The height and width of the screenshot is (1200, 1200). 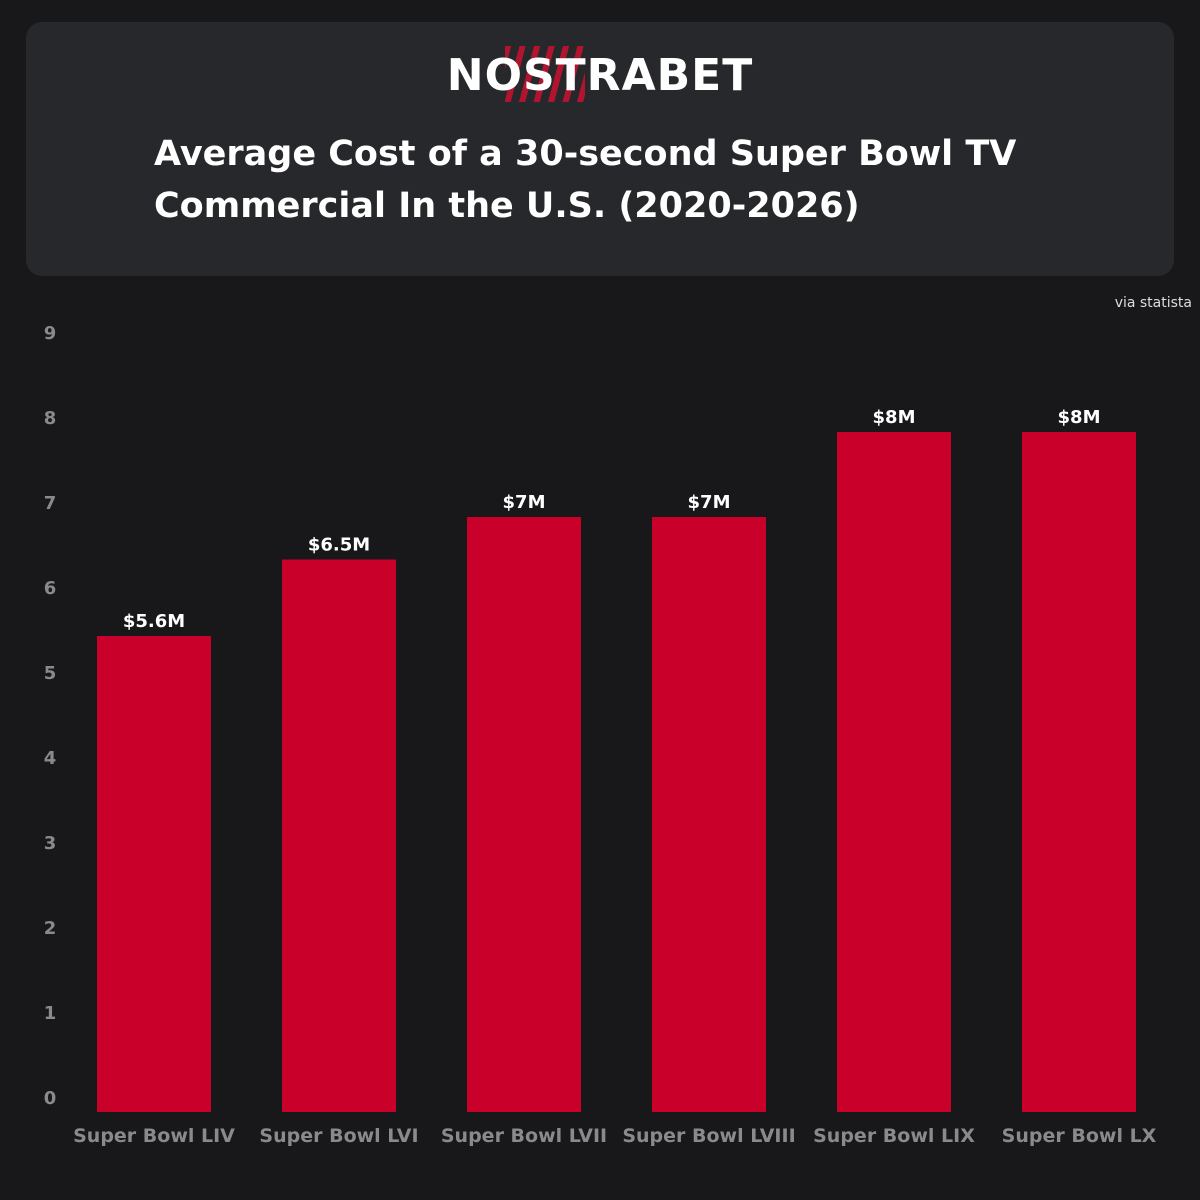 I want to click on data-label: $6.5M, so click(x=339, y=545).